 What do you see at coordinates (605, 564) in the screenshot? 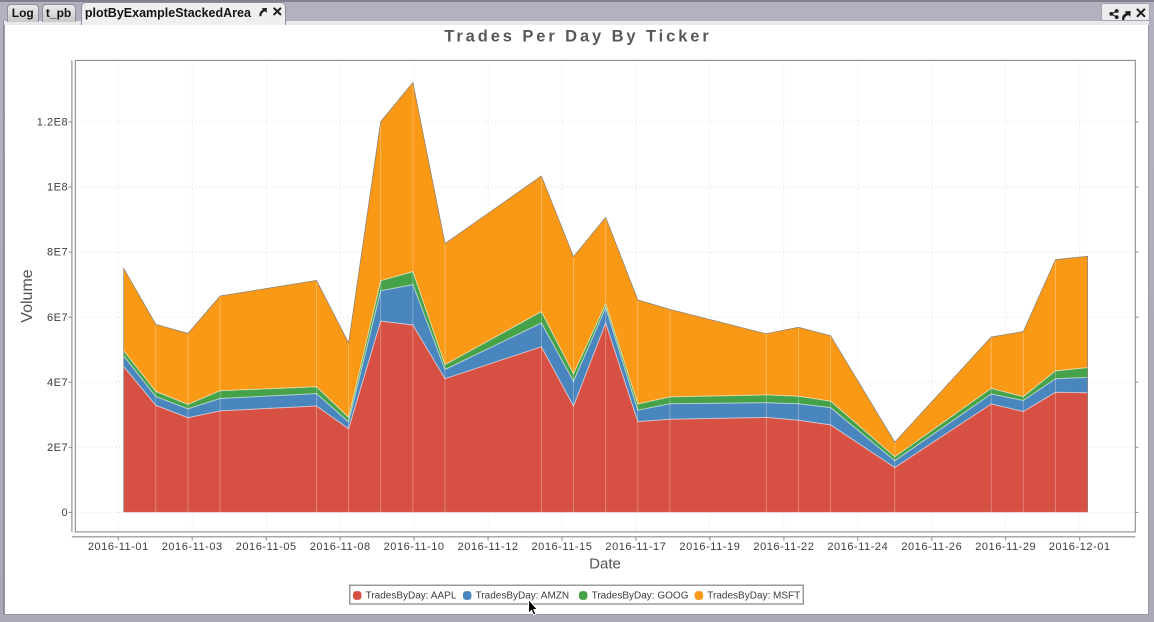
I see `svg-text: Date` at bounding box center [605, 564].